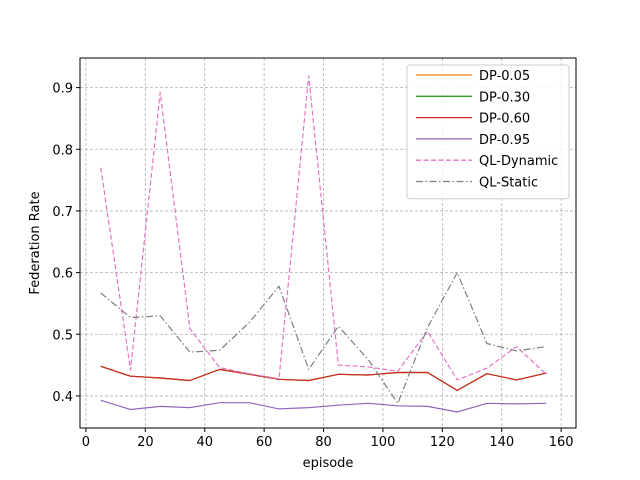 This screenshot has width=640, height=480. What do you see at coordinates (561, 442) in the screenshot?
I see `x-tick-label: 160` at bounding box center [561, 442].